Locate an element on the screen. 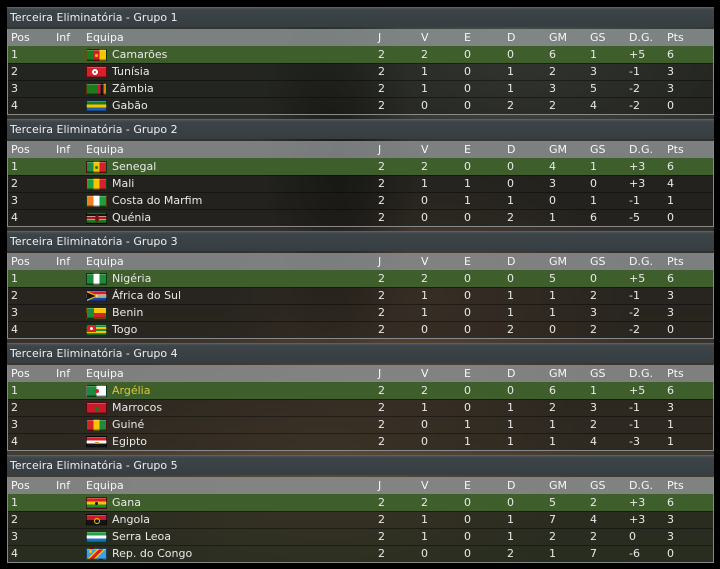  team-row: 1 Senegal 2 2 0 0 4 1 +3 6 is located at coordinates (360, 166).